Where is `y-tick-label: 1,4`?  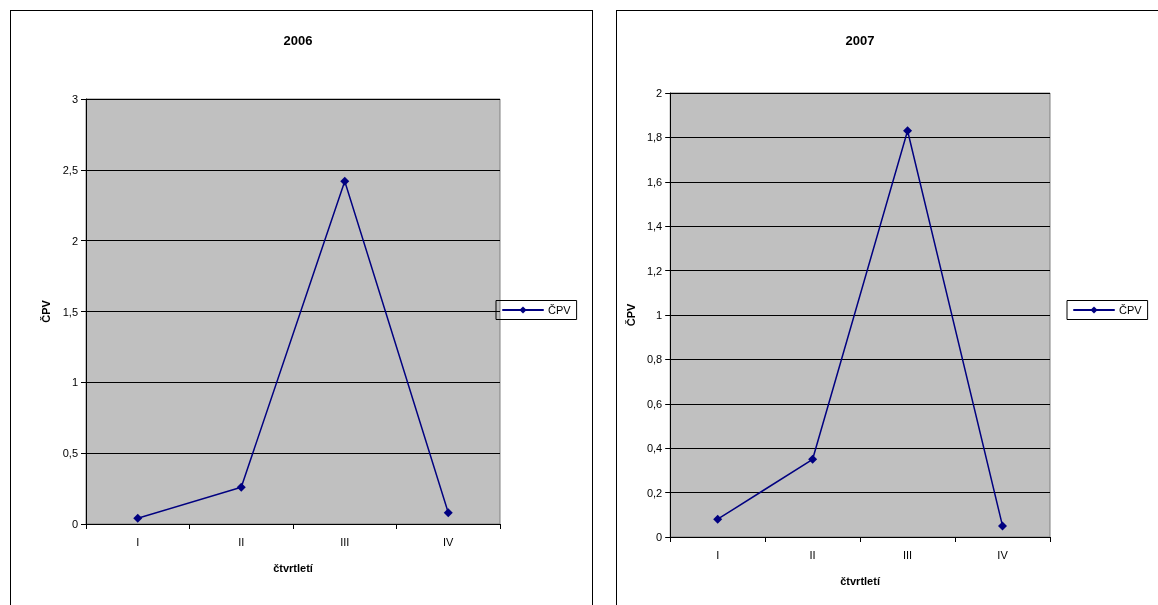 y-tick-label: 1,4 is located at coordinates (654, 226).